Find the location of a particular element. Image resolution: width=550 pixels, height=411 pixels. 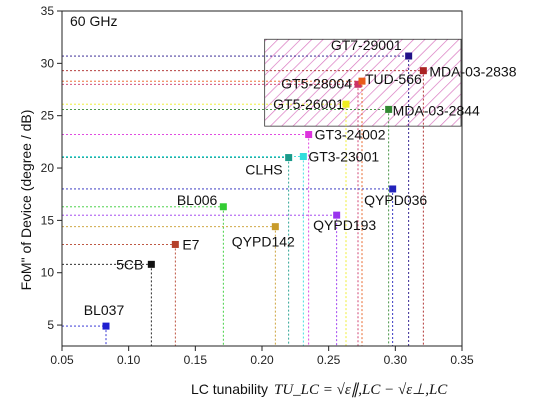

label-gt5-26001: GT5-26001 is located at coordinates (308, 104).